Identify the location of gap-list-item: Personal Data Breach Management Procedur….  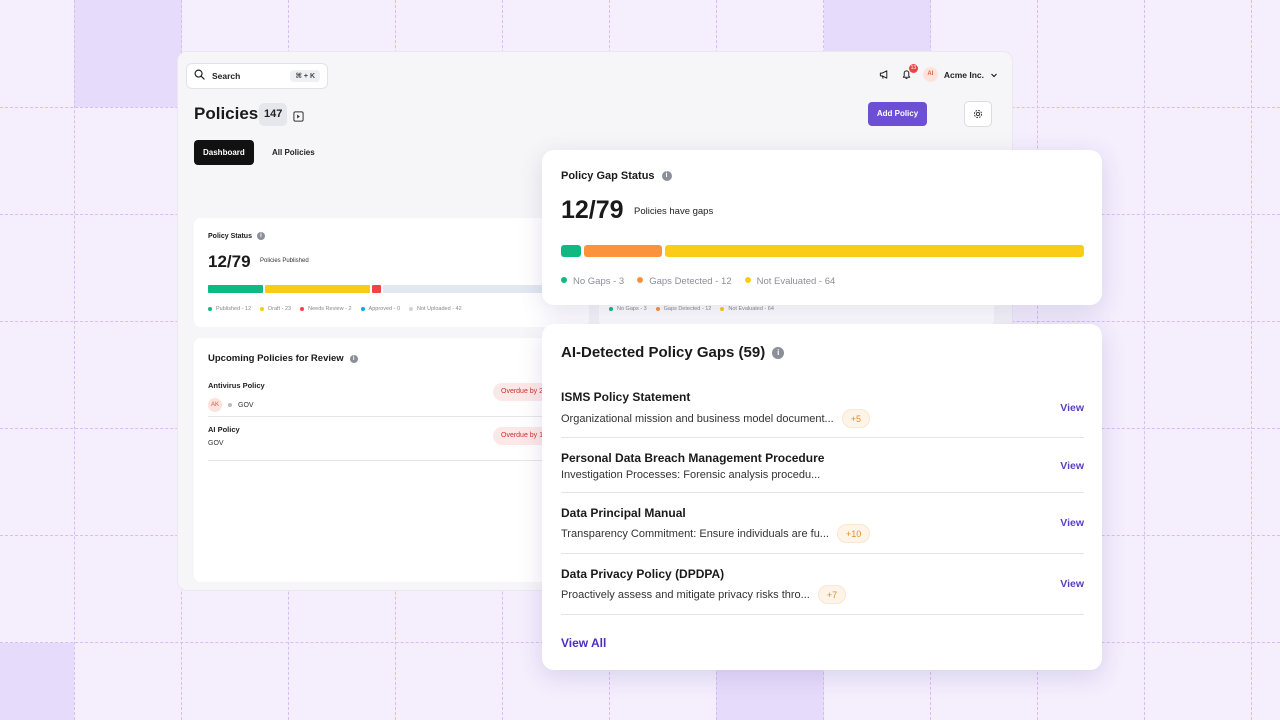
(822, 472).